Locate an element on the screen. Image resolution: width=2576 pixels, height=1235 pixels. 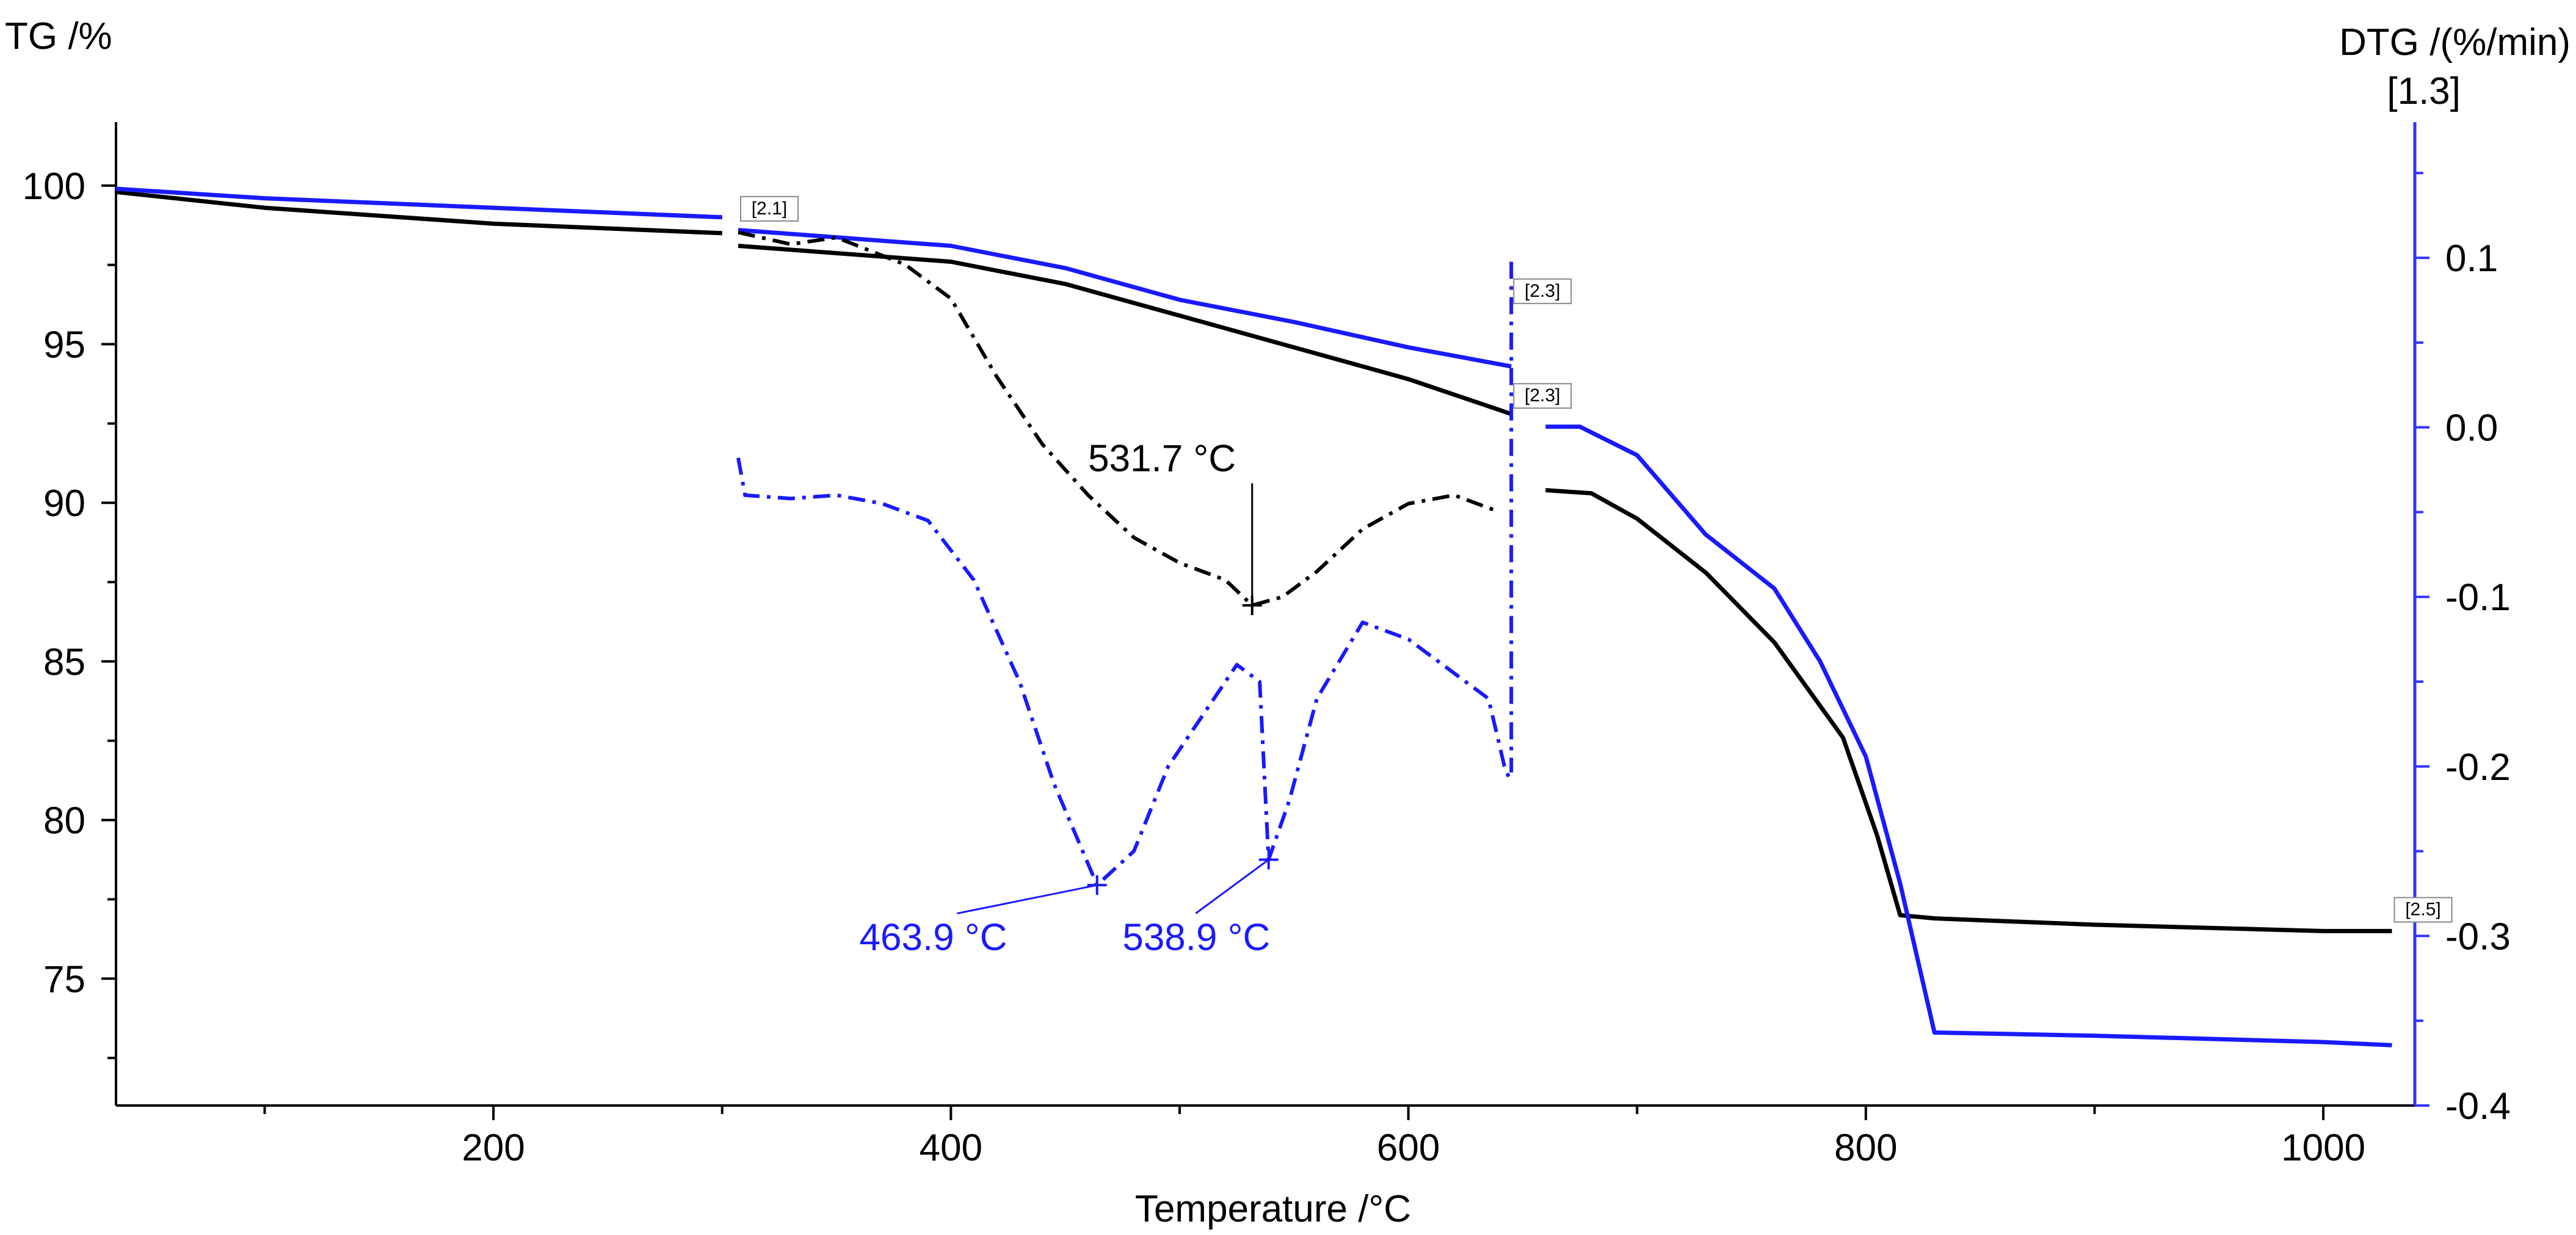
segment-marker-label: [2.5] is located at coordinates (2422, 910).